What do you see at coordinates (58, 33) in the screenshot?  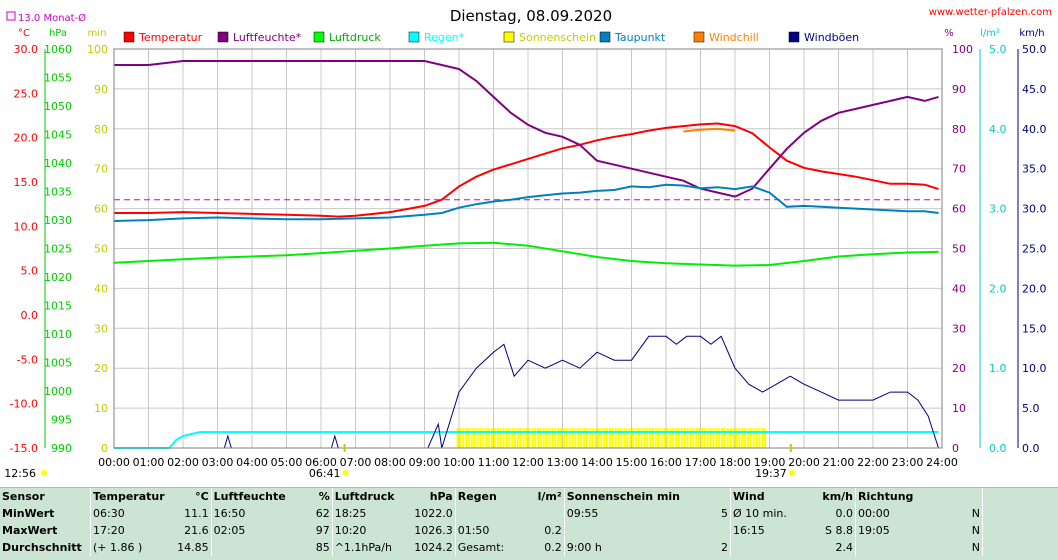 I see `axis-unit-pressure: hPa` at bounding box center [58, 33].